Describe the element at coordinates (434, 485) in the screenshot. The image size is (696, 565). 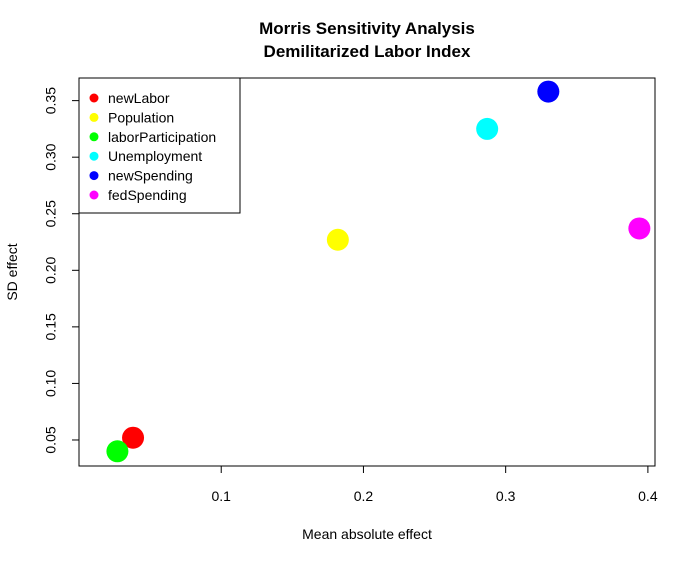
I see `x-axis: 0.1 0.2 0.3 0.4` at that location.